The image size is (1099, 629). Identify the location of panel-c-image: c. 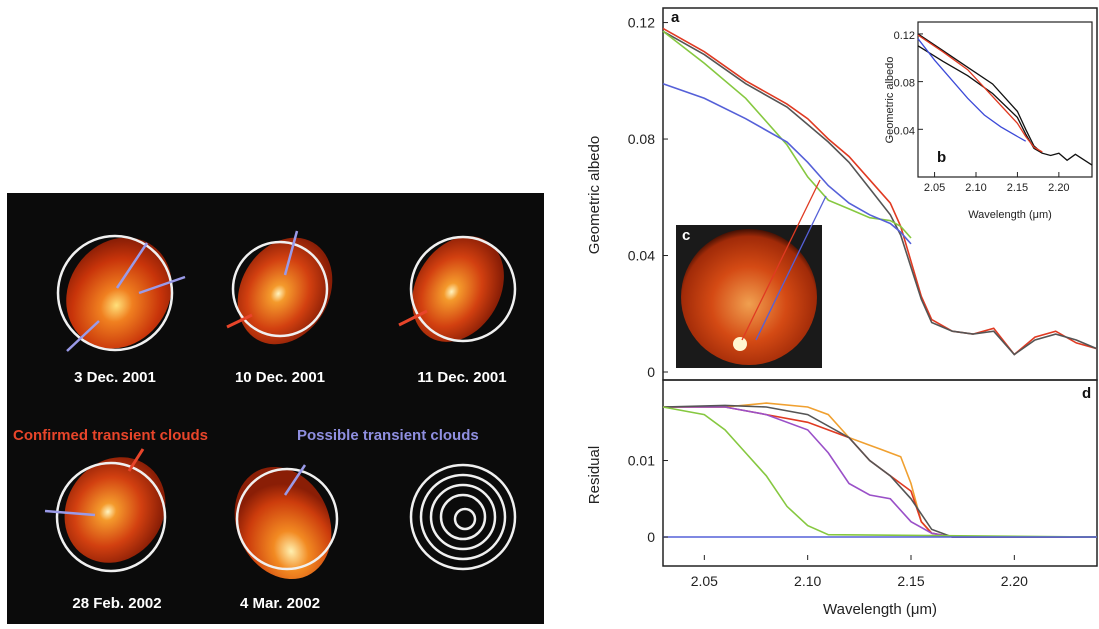
(751, 273).